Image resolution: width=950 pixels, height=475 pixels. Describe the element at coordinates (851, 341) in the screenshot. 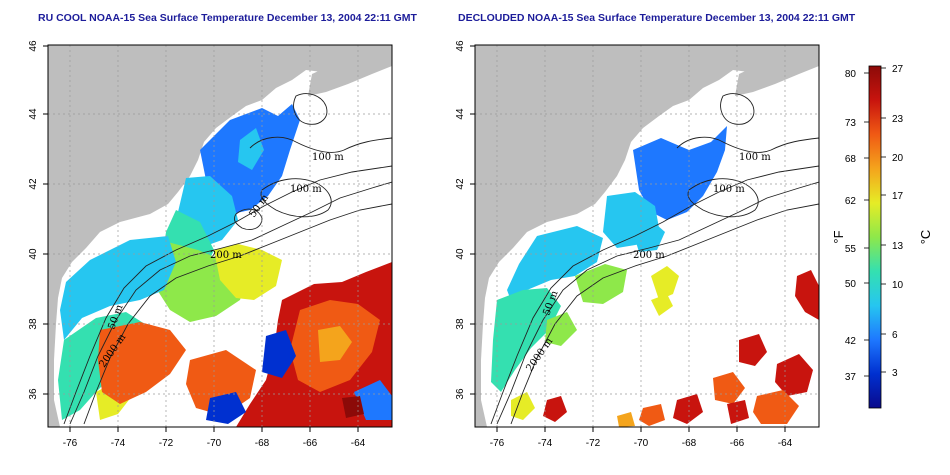

I see `fahrenheit-tick: 42` at that location.